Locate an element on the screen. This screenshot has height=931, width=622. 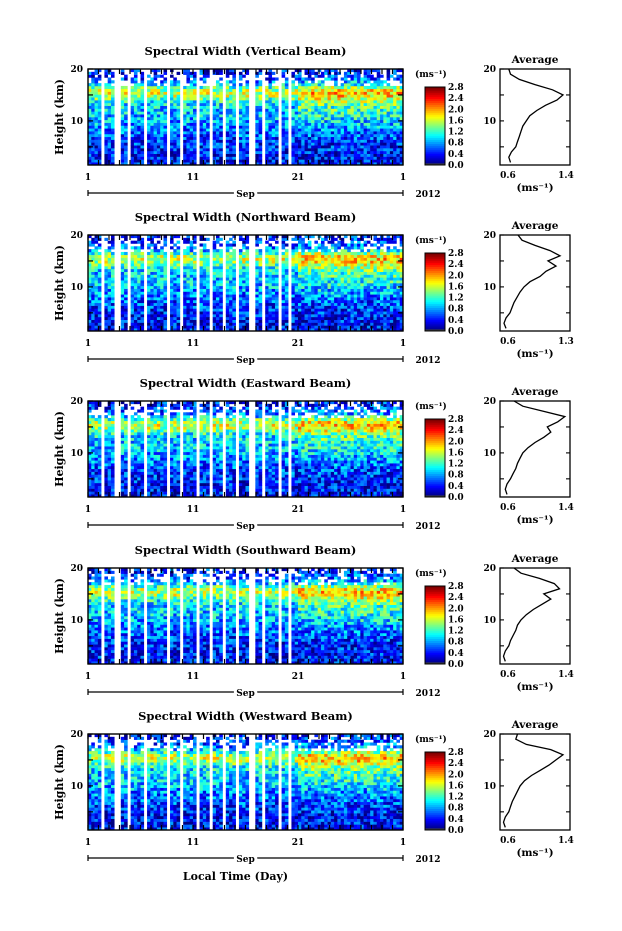
average-frame is located at coordinates (535, 117).